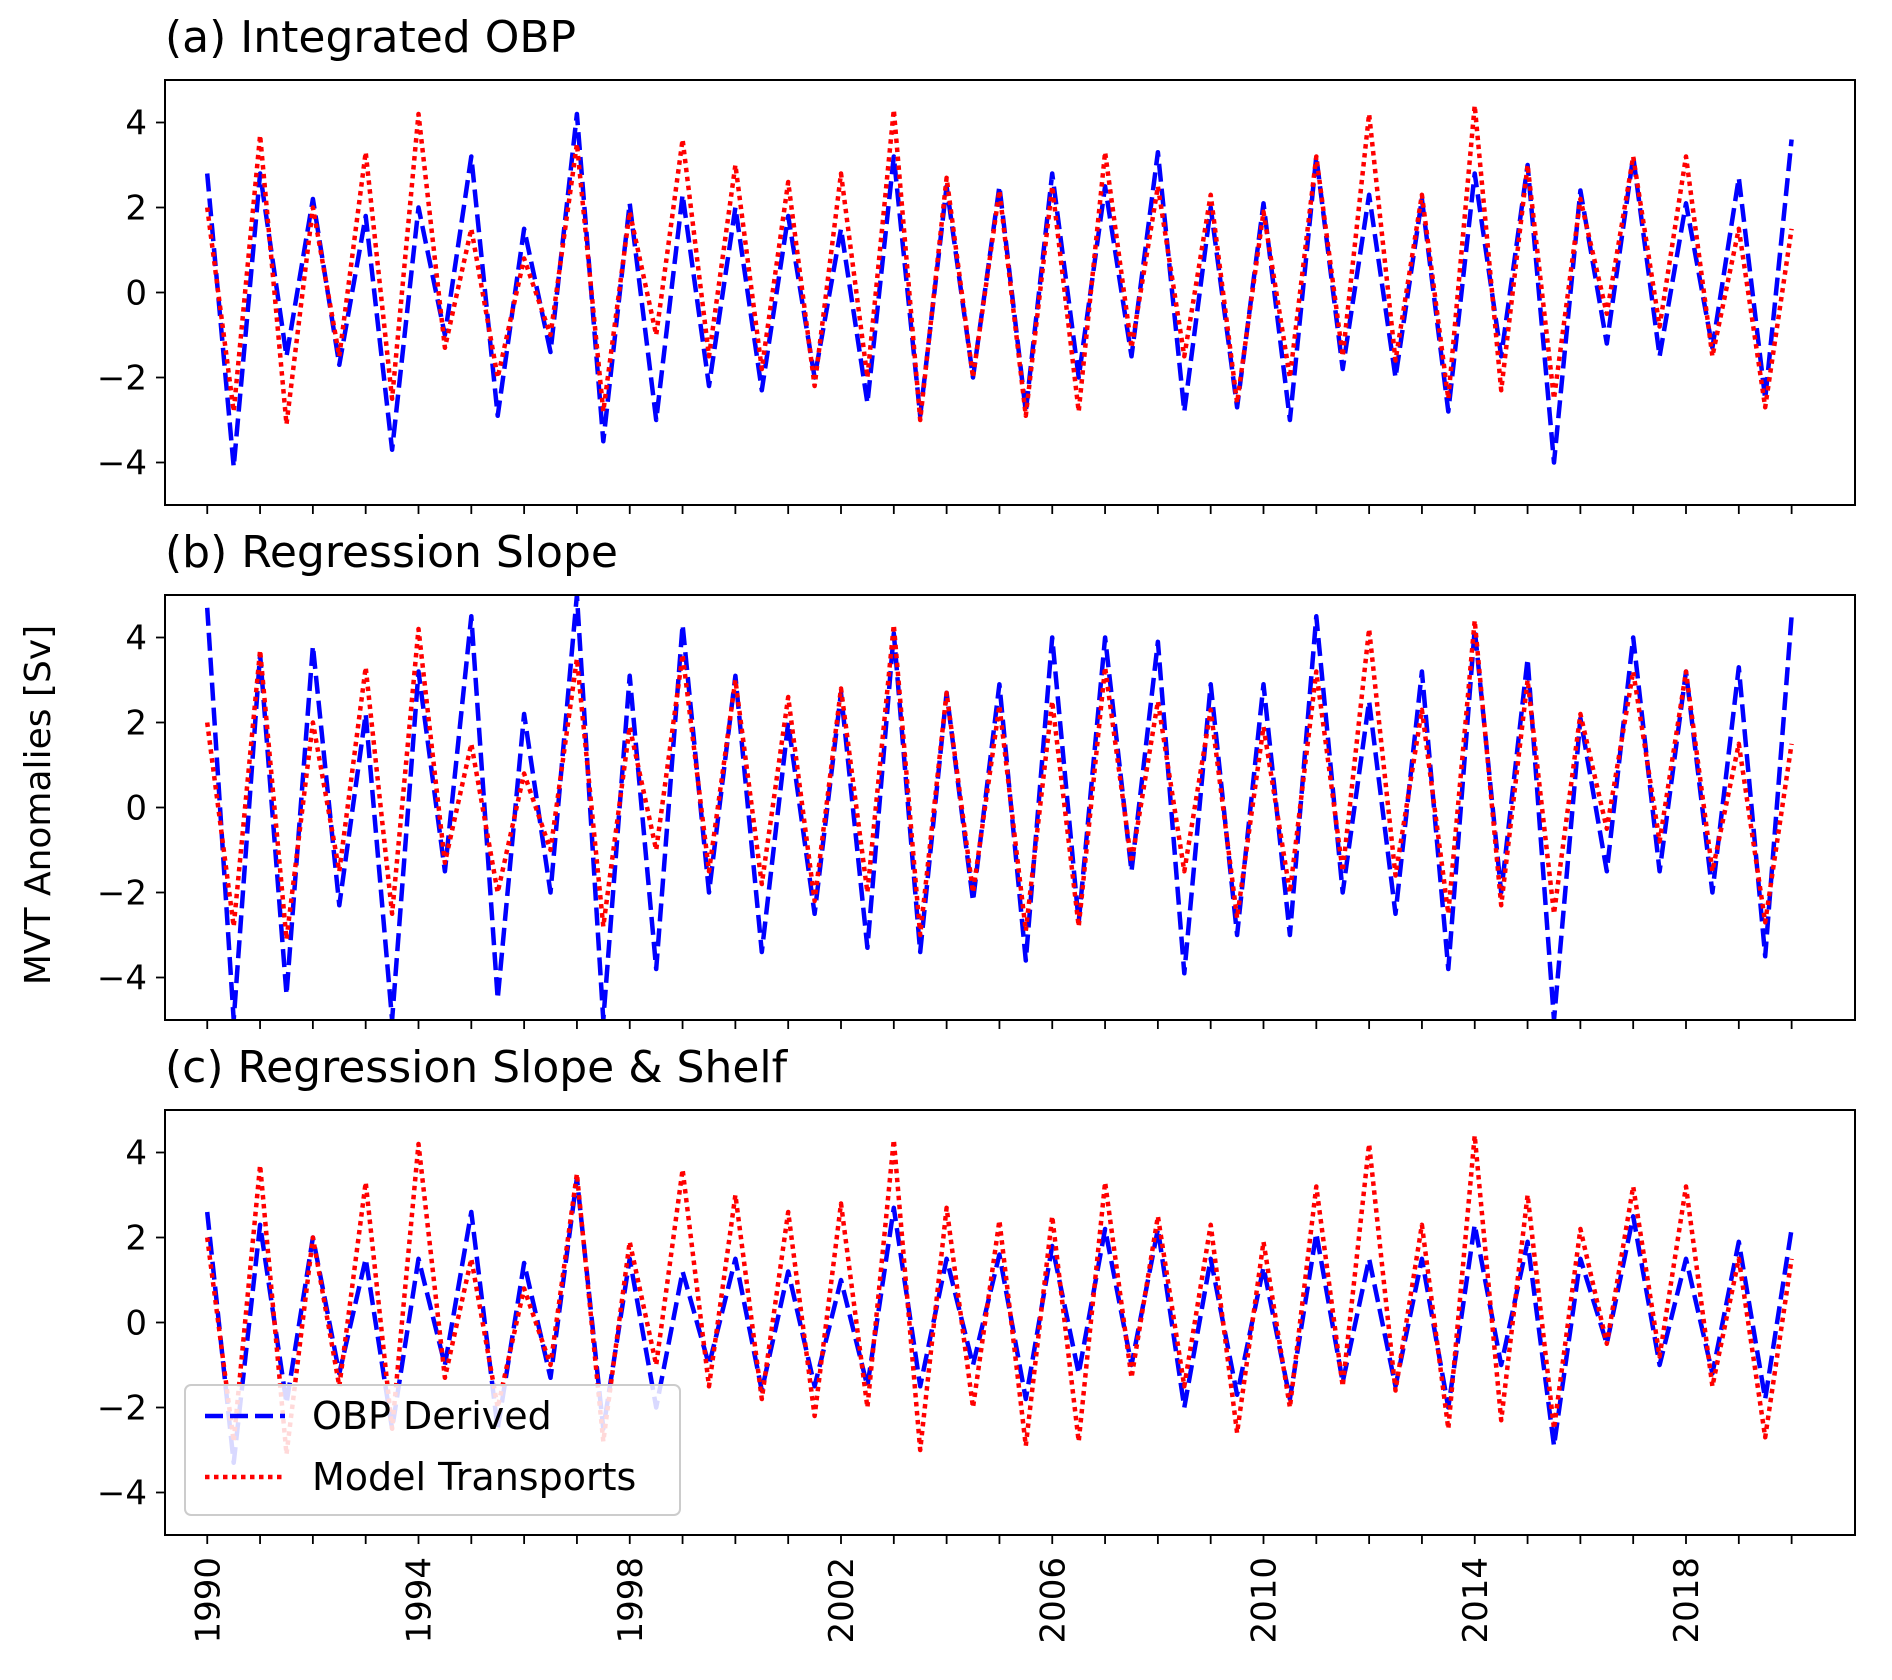 The width and height of the screenshot is (1892, 1680). Describe the element at coordinates (1265, 1600) in the screenshot. I see `x-tick-label: 2010` at that location.